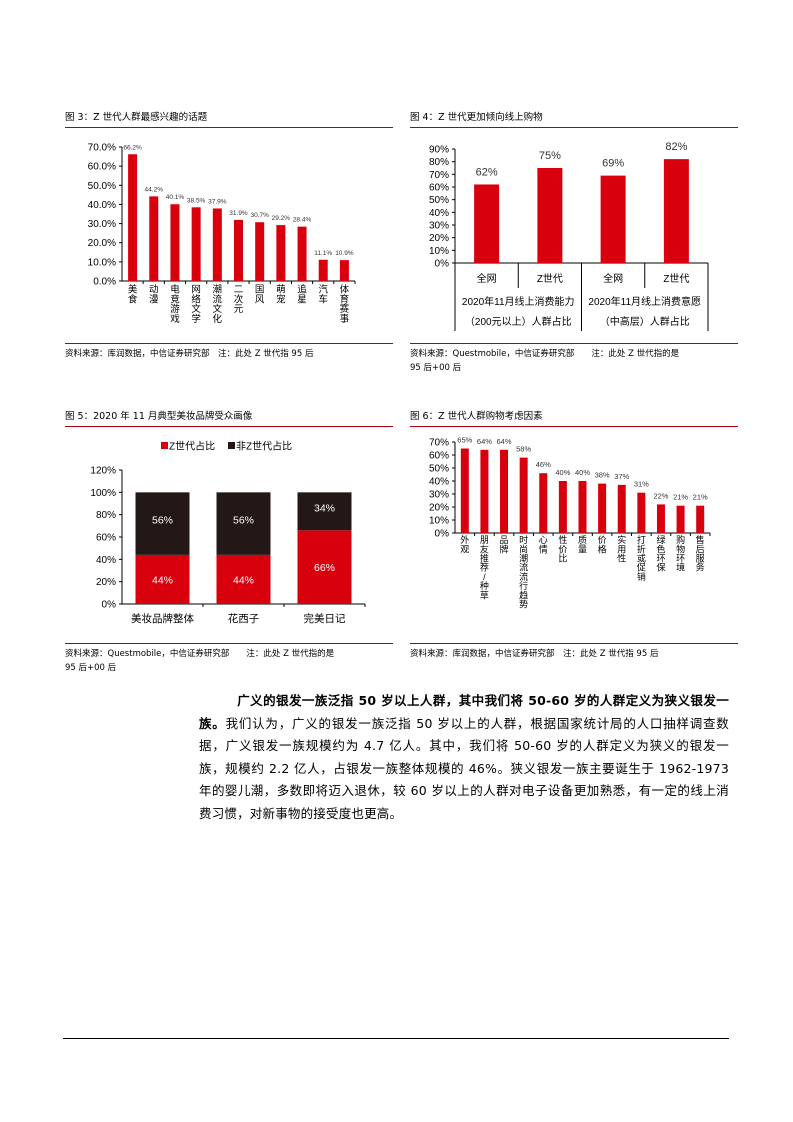 The image size is (793, 1122). Describe the element at coordinates (243, 580) in the screenshot. I see `svg-text: 44%` at that location.